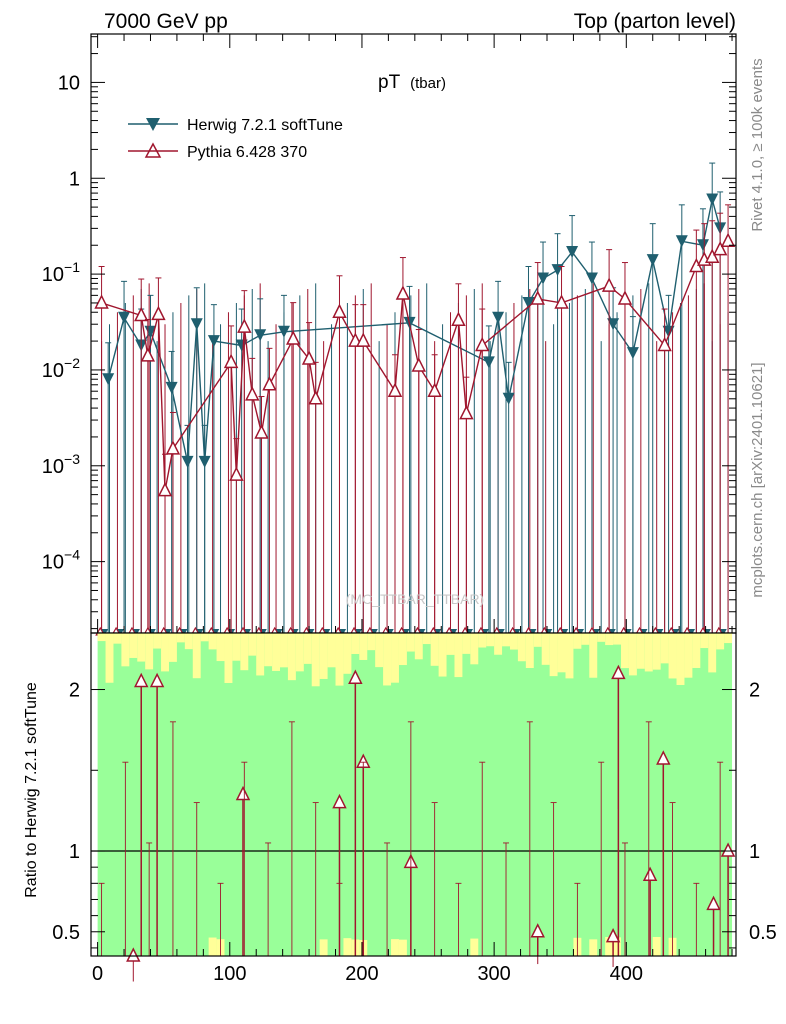  What do you see at coordinates (247, 152) in the screenshot?
I see `legend-pythia-label: Pythia 6.428 370` at bounding box center [247, 152].